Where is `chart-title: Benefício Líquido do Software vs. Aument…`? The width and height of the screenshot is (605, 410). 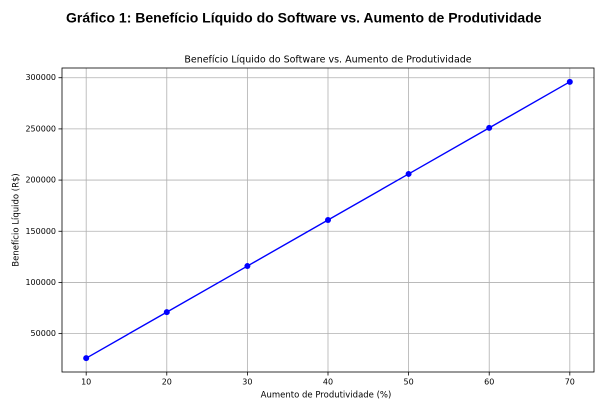
chart-title: Benefício Líquido do Software vs. Aument… is located at coordinates (327, 60).